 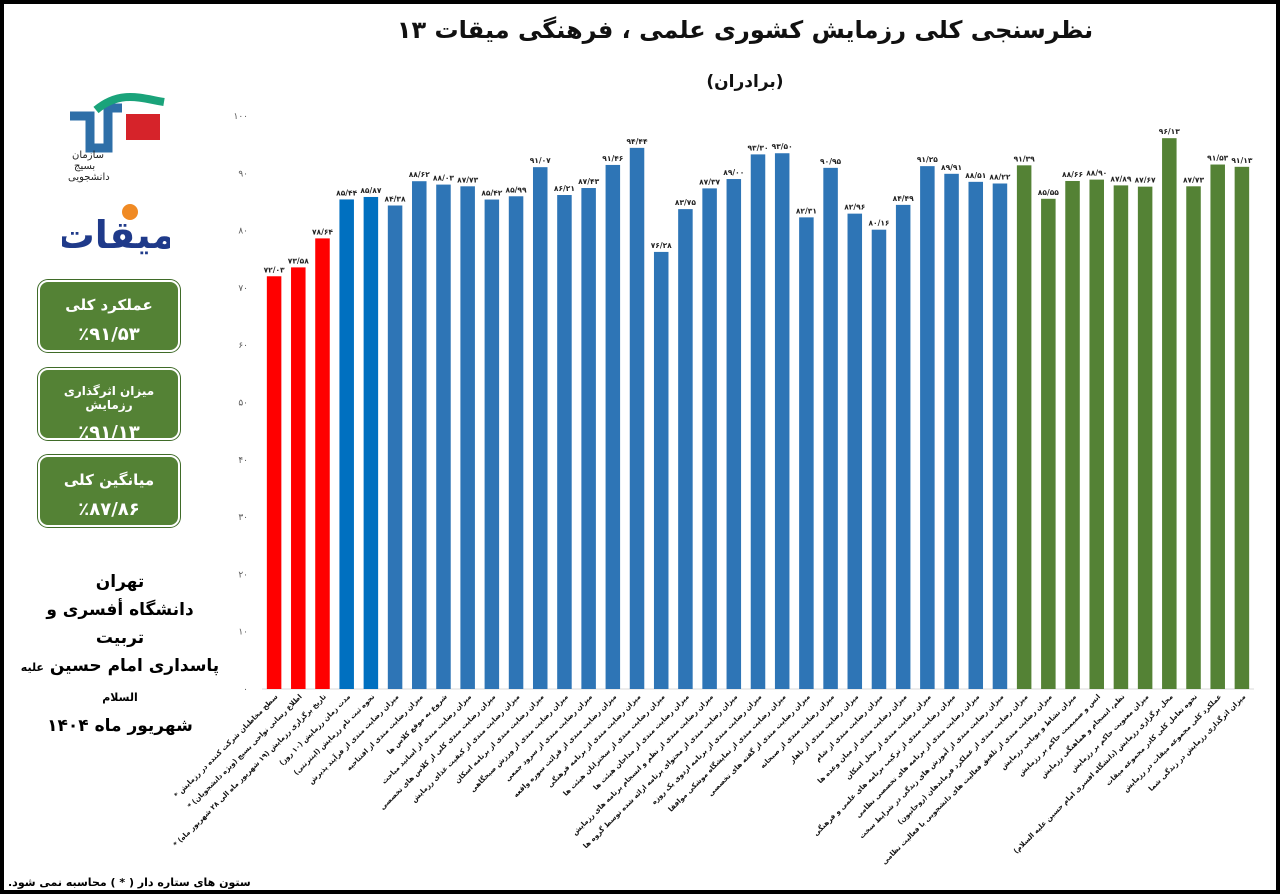 What do you see at coordinates (243, 404) in the screenshot?
I see `y-tick-label: ۵۰` at bounding box center [243, 404].